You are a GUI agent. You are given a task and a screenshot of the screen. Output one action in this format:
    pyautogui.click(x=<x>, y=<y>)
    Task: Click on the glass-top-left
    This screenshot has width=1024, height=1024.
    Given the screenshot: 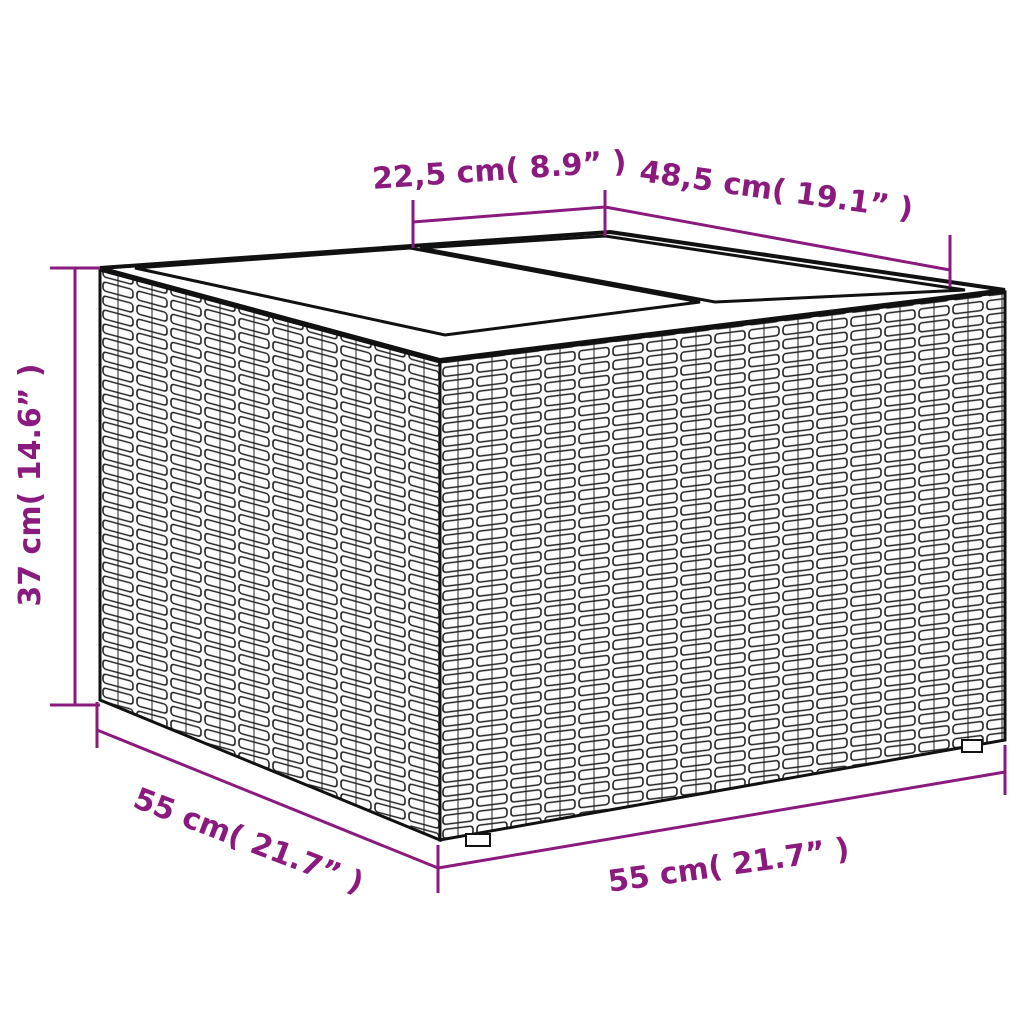 What is the action you would take?
    pyautogui.click(x=417, y=291)
    